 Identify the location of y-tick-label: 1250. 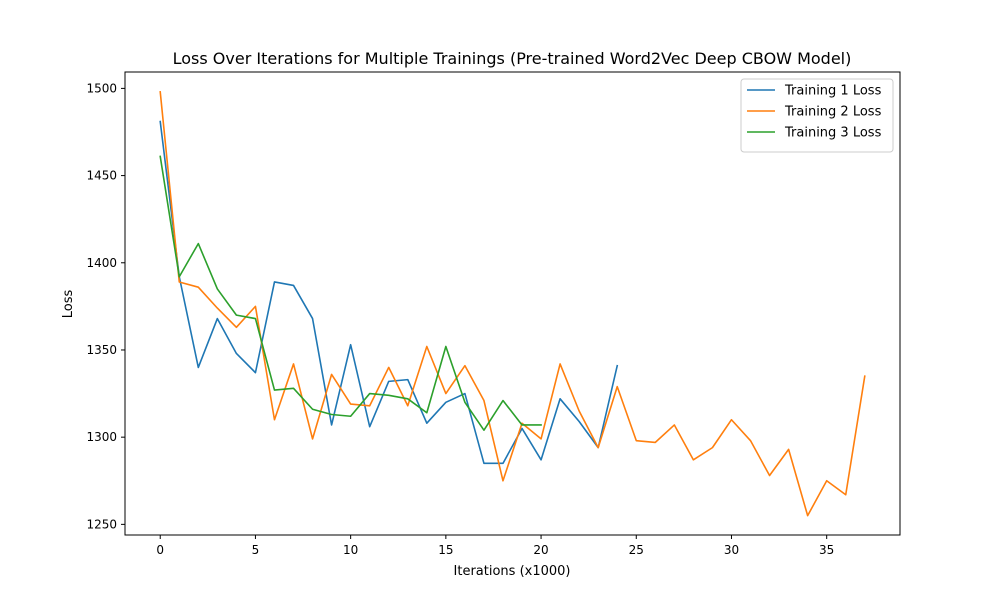
(101, 524).